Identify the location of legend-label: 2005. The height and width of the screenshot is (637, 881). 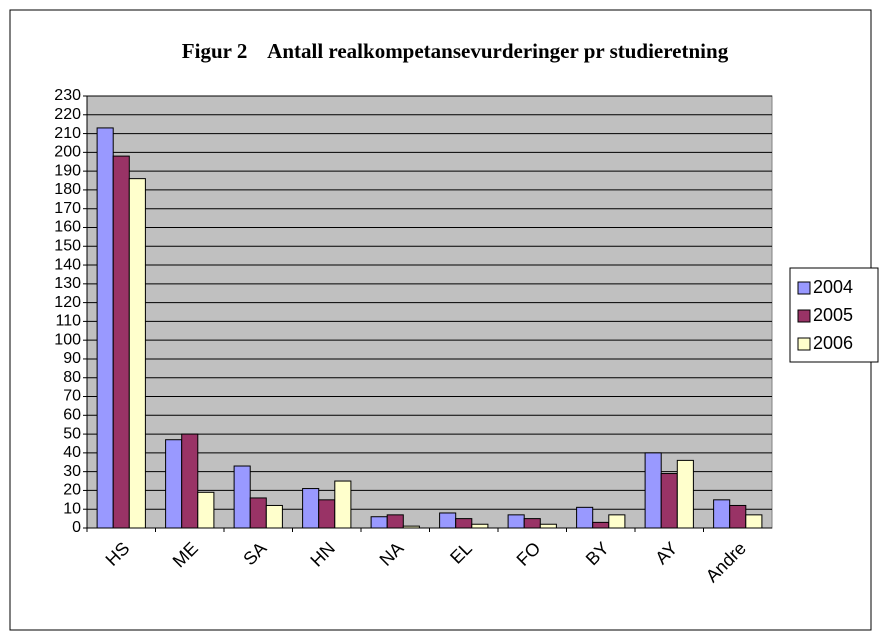
(833, 315).